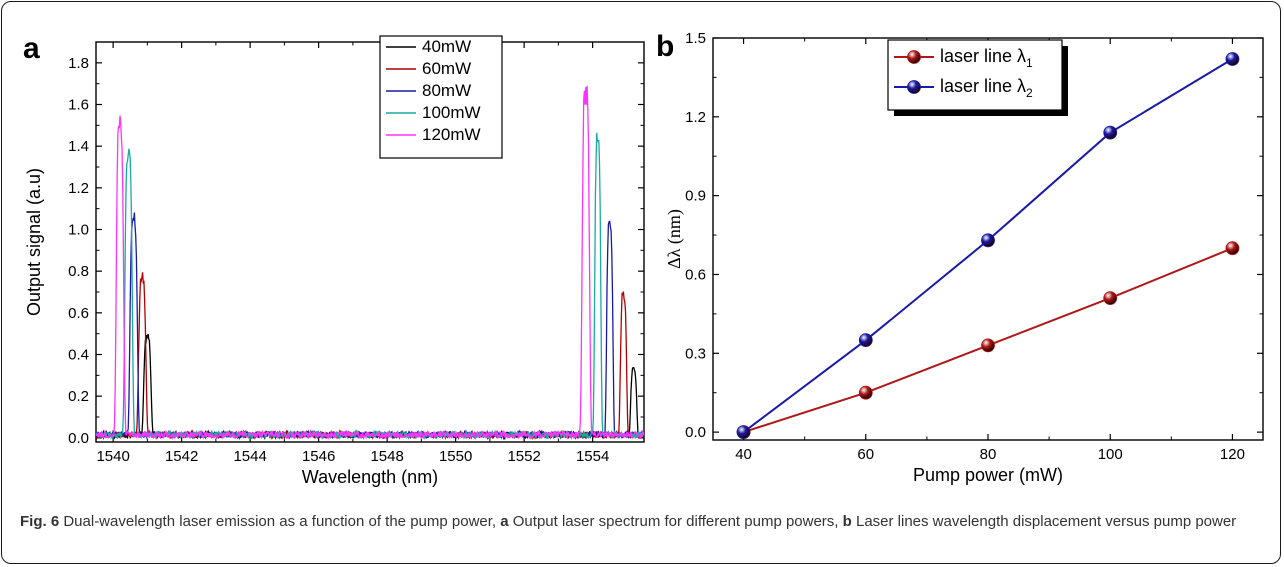  Describe the element at coordinates (34, 242) in the screenshot. I see `y-axis-label: Output signal (a.u)` at that location.